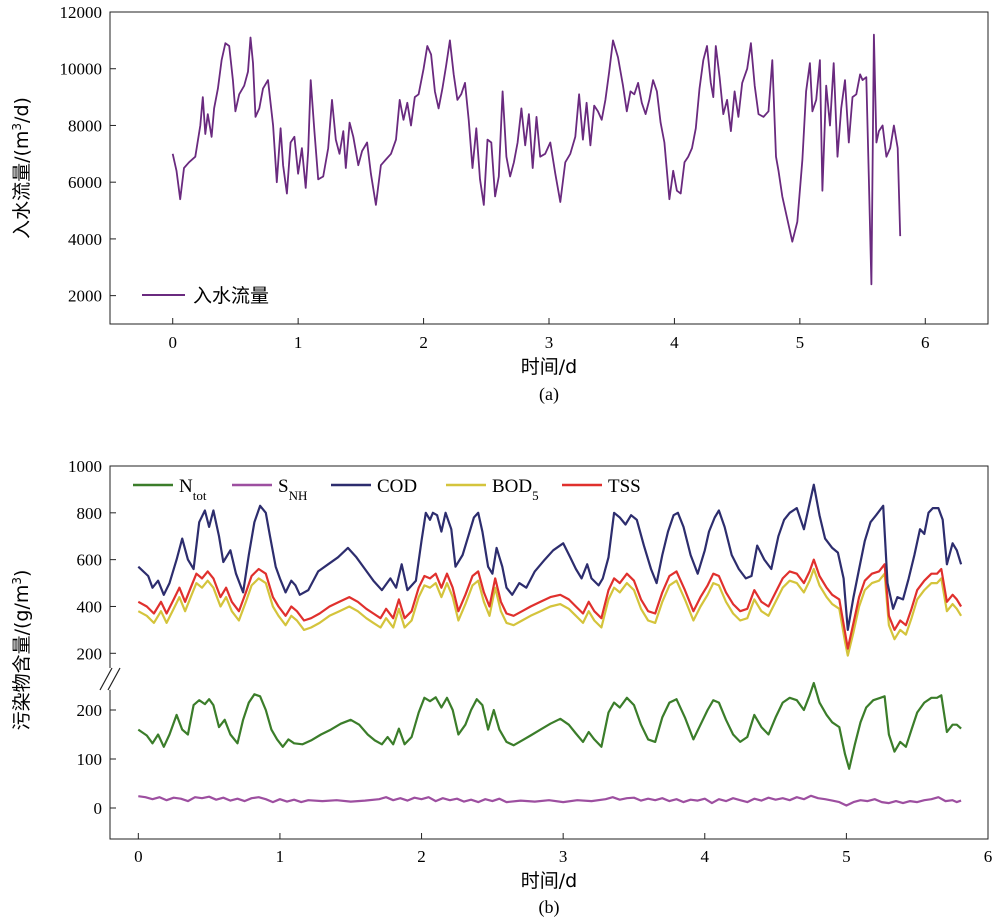 This screenshot has width=995, height=920. Describe the element at coordinates (549, 725) in the screenshot. I see `series-line-ntot` at that location.